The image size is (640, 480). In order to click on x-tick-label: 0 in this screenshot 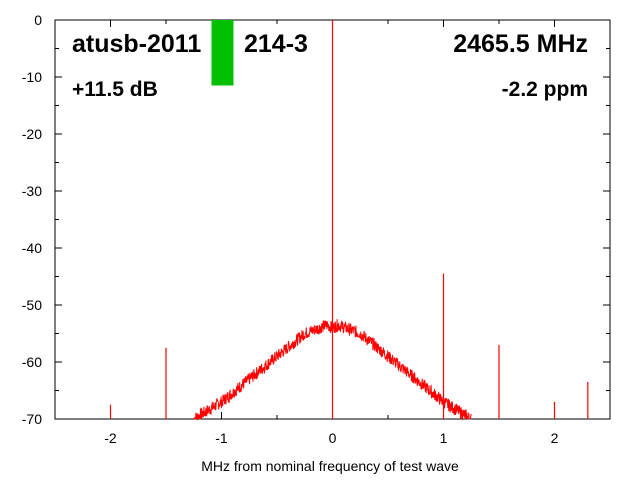, I will do `click(333, 438)`.